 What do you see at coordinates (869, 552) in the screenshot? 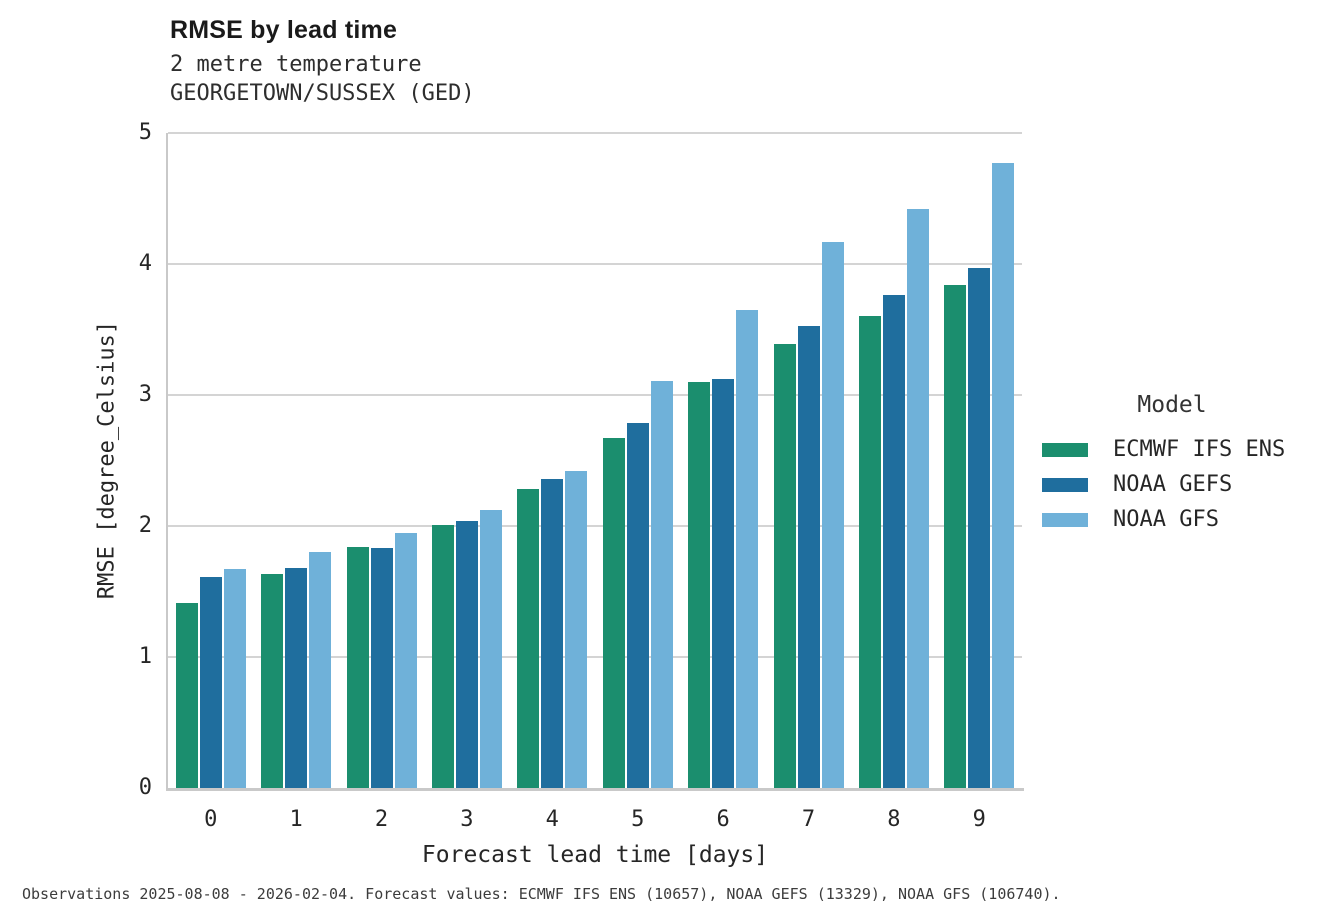
I see `bar-ecmwf-ifs-ens-day8` at bounding box center [869, 552].